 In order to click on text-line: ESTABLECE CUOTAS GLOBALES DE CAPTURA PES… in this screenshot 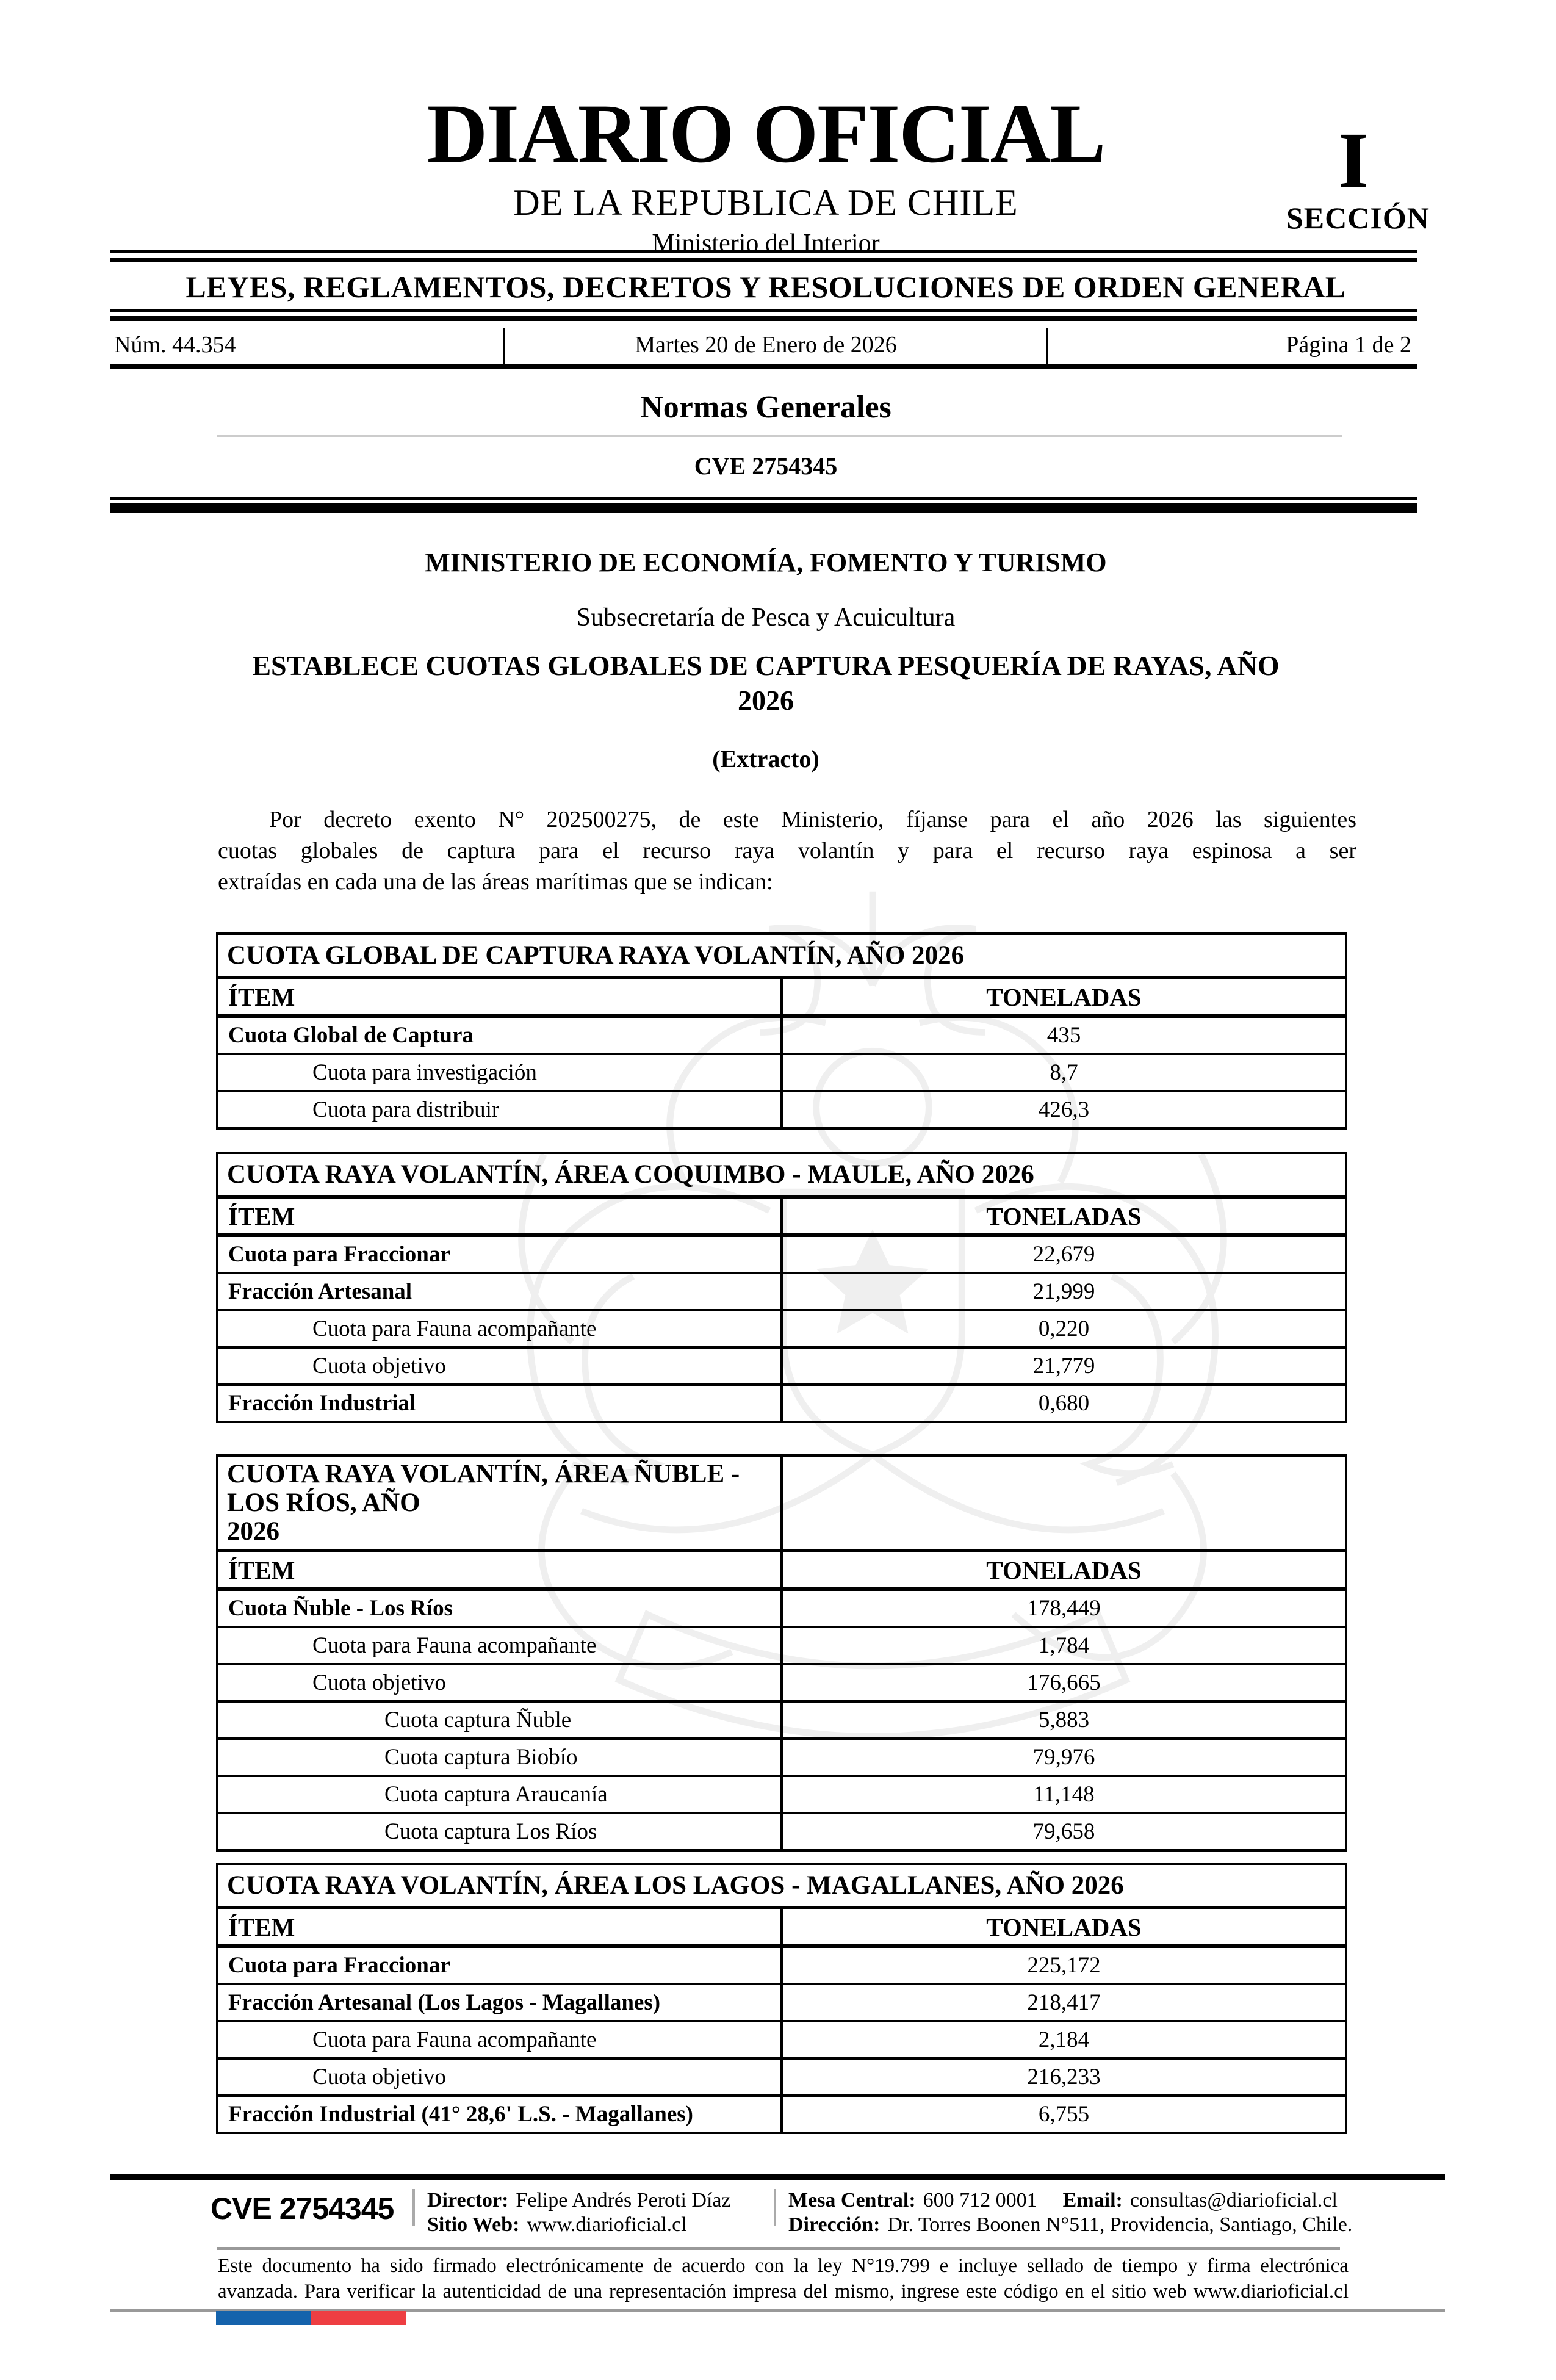, I will do `click(766, 666)`.